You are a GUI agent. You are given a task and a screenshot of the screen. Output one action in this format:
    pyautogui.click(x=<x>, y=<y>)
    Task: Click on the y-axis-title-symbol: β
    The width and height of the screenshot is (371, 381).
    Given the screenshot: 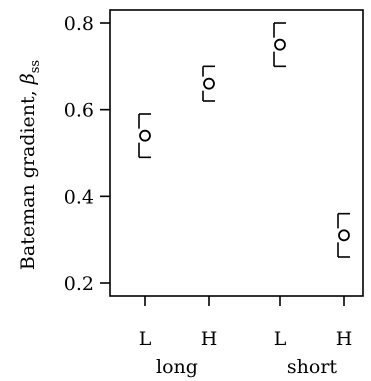 What is the action you would take?
    pyautogui.click(x=28, y=79)
    